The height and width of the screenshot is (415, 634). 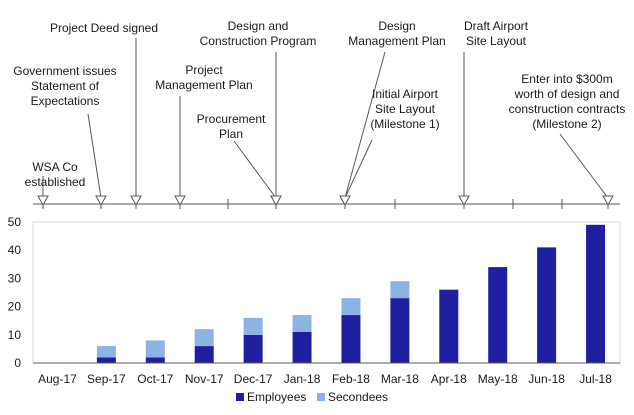 I want to click on x-tick-label: Oct-17, so click(x=155, y=379).